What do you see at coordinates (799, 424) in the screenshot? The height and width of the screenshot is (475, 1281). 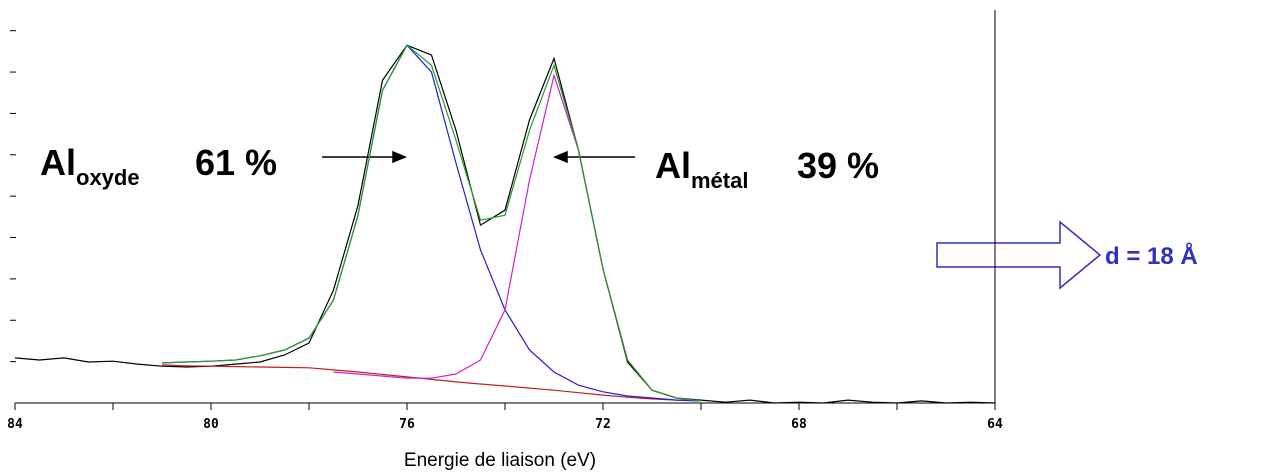 I see `x-tick-label: 68` at bounding box center [799, 424].